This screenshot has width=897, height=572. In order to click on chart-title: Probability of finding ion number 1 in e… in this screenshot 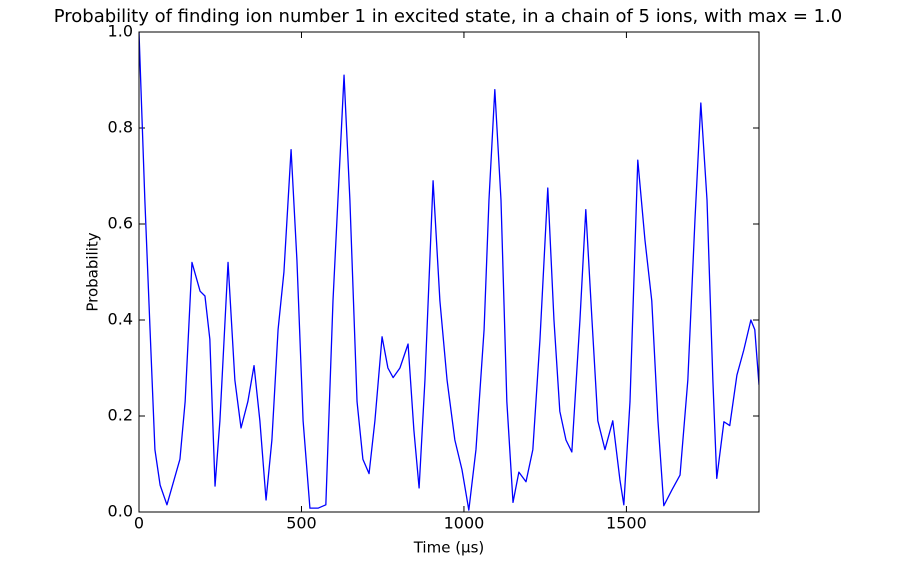, I will do `click(448, 16)`.